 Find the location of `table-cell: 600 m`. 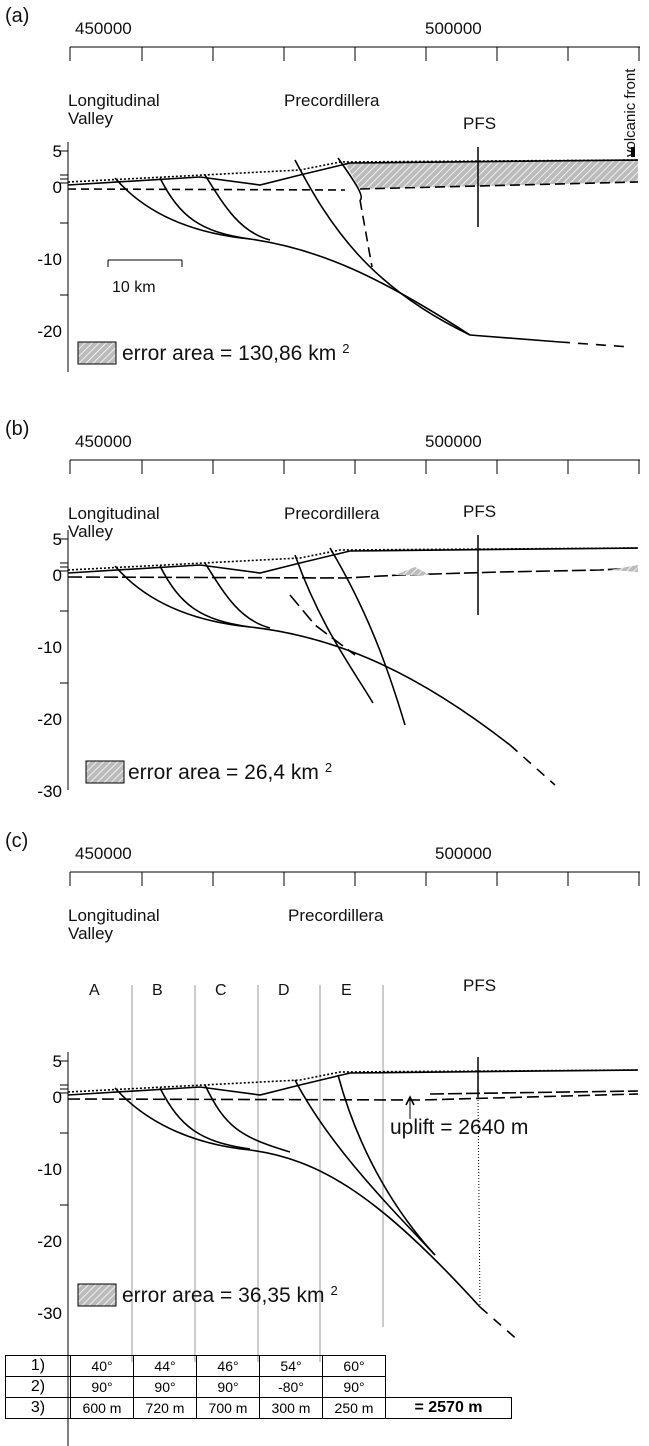

table-cell: 600 m is located at coordinates (102, 1408).